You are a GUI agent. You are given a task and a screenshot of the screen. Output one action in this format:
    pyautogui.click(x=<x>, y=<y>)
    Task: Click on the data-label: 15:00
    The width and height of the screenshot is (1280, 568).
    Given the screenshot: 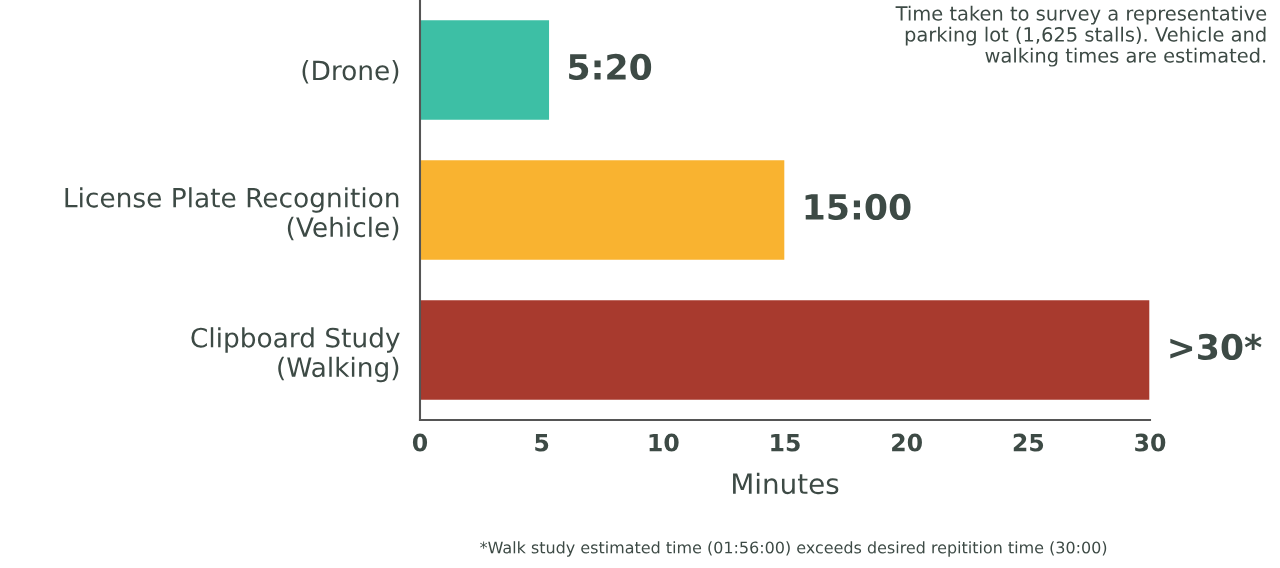 What is the action you would take?
    pyautogui.click(x=858, y=207)
    